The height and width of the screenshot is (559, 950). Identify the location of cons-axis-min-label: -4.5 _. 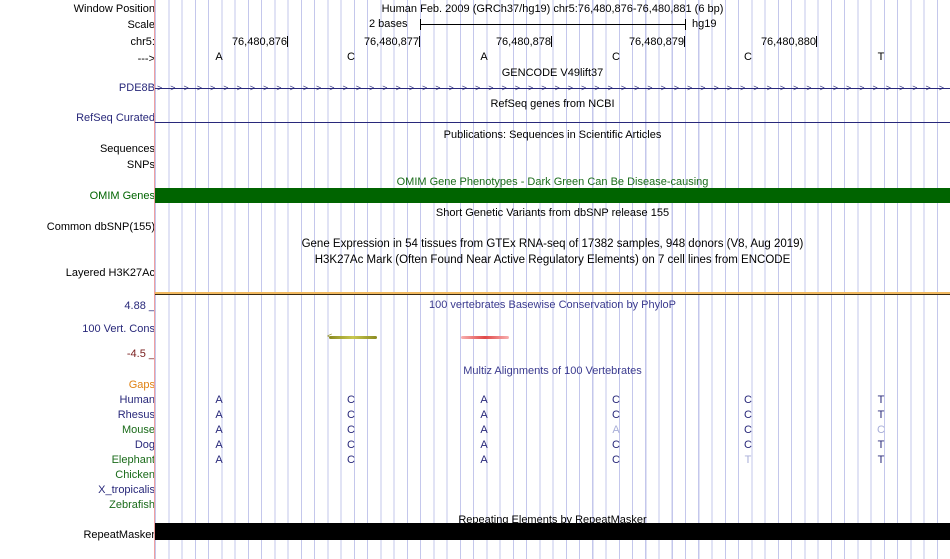
(140, 354).